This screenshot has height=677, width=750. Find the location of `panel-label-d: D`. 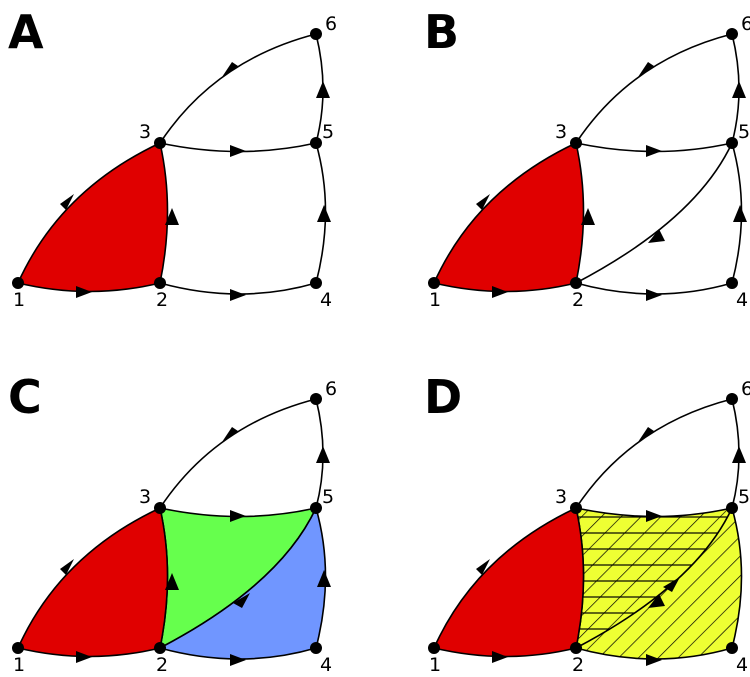

panel-label-d: D is located at coordinates (443, 397).